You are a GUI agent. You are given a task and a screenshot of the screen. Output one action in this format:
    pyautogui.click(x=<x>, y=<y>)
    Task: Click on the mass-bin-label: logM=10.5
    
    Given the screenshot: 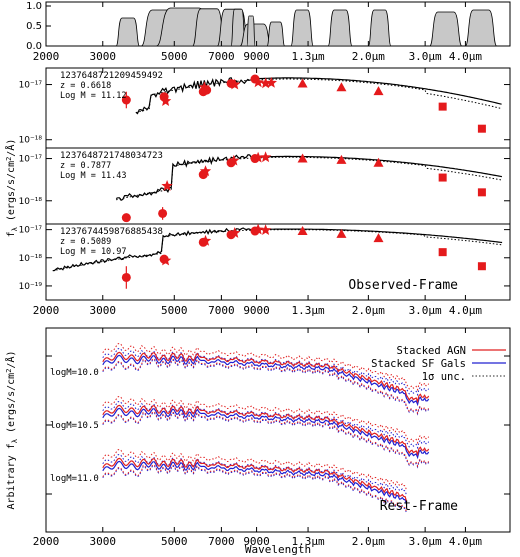 What is the action you would take?
    pyautogui.click(x=74, y=426)
    